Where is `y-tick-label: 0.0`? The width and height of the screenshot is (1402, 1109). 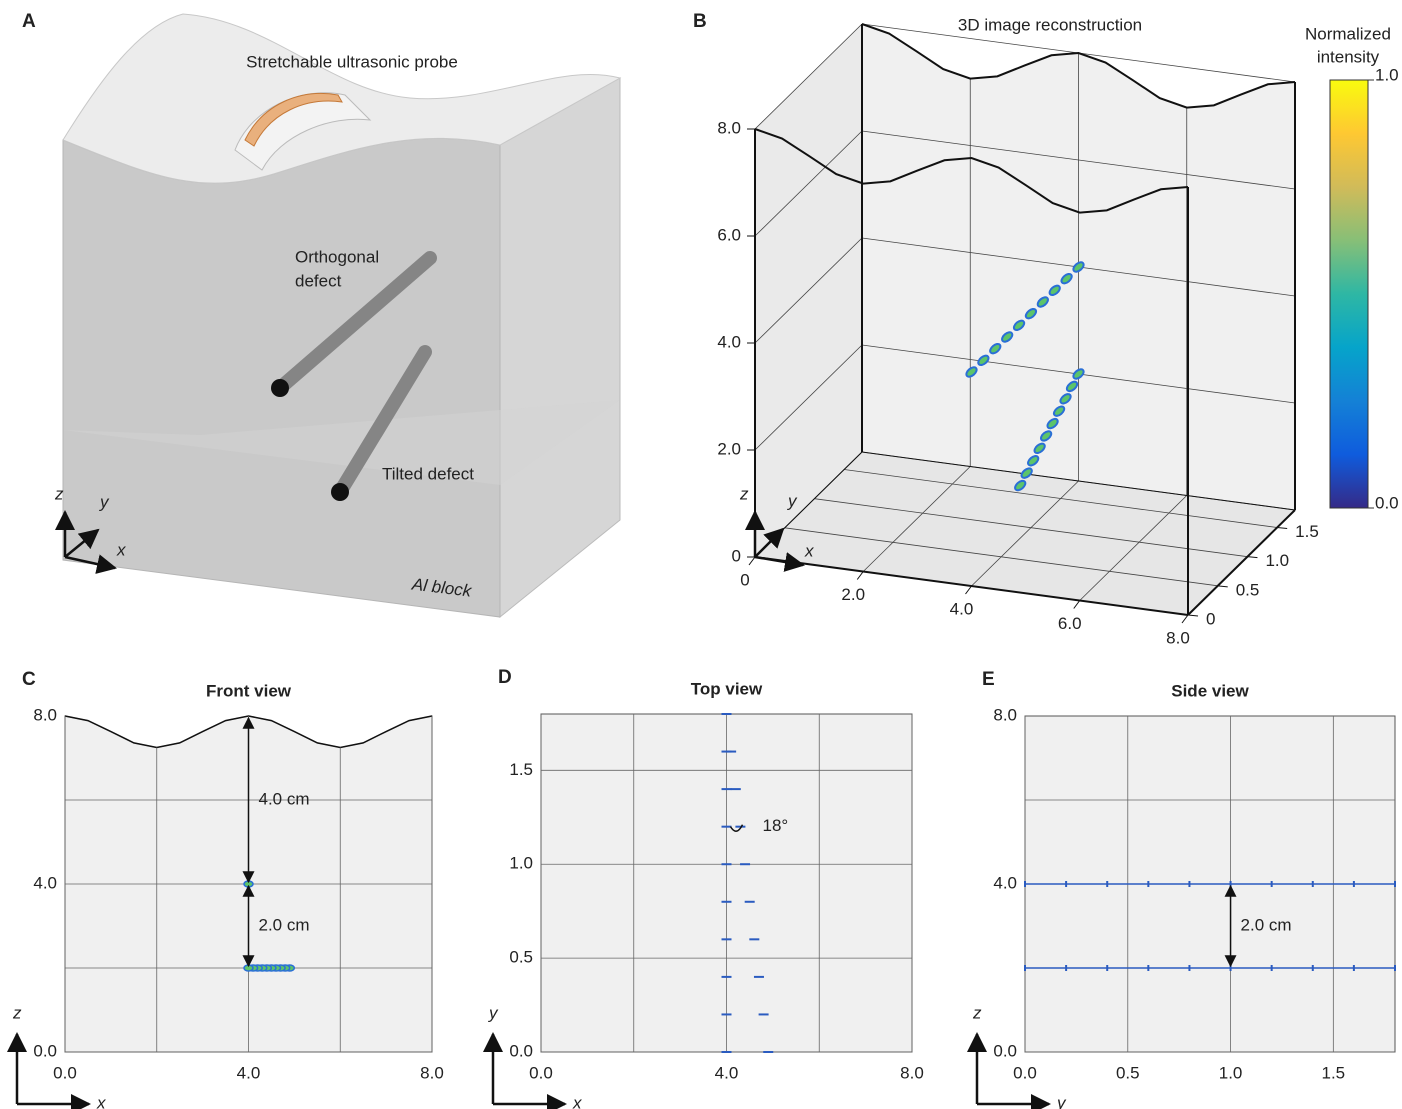 y-tick-label: 0.0 is located at coordinates (521, 1050).